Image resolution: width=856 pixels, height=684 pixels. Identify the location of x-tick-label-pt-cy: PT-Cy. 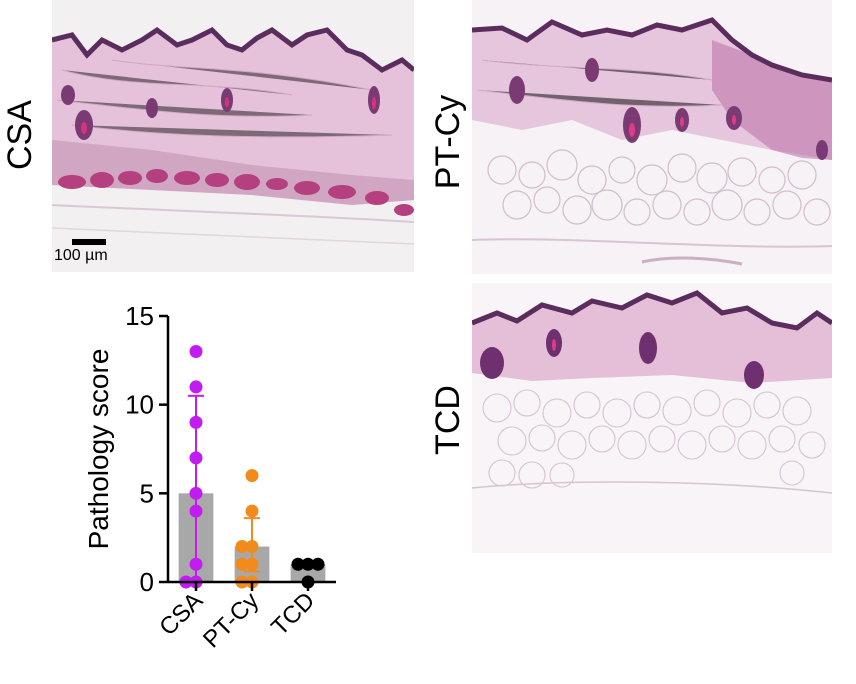
(231, 620).